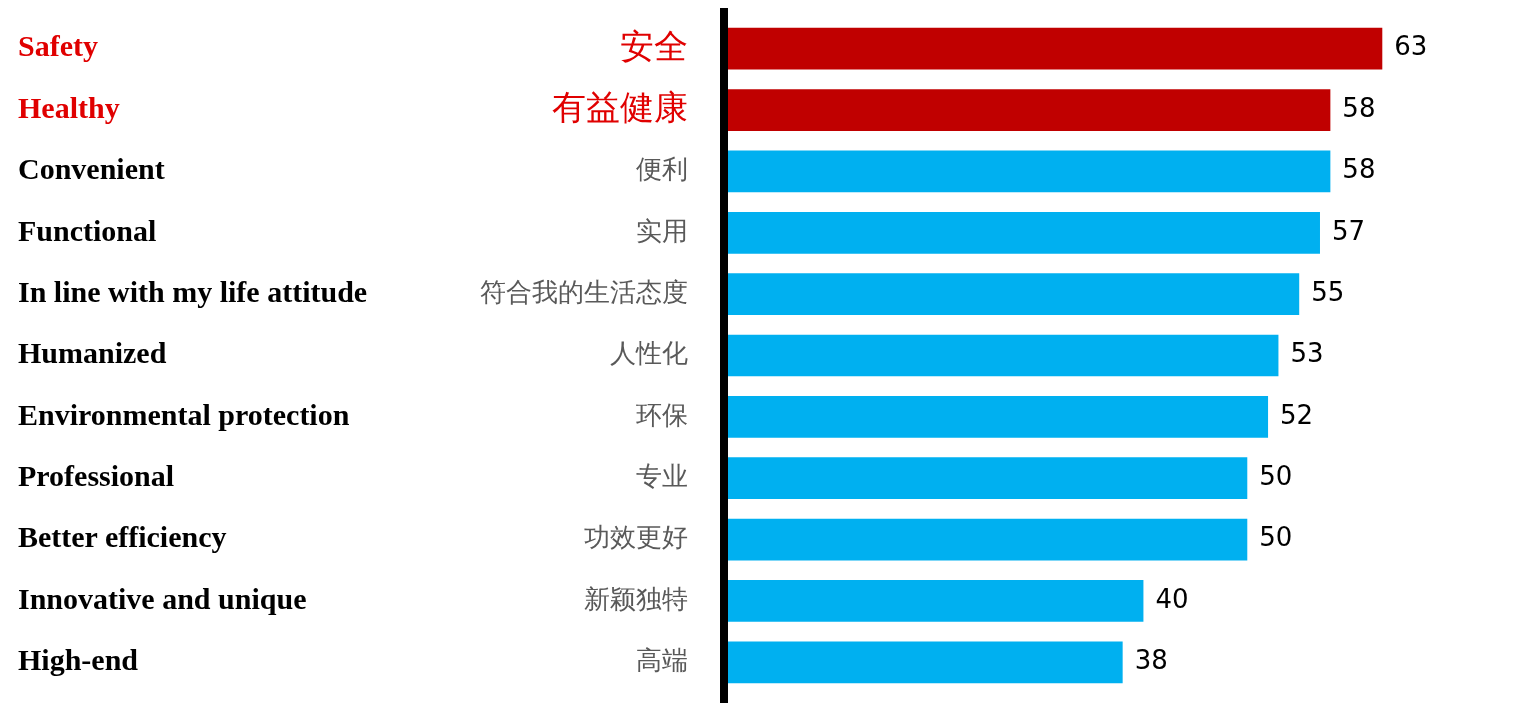 This screenshot has height=711, width=1533. What do you see at coordinates (662, 414) in the screenshot?
I see `y2-tick-label: 环保` at bounding box center [662, 414].